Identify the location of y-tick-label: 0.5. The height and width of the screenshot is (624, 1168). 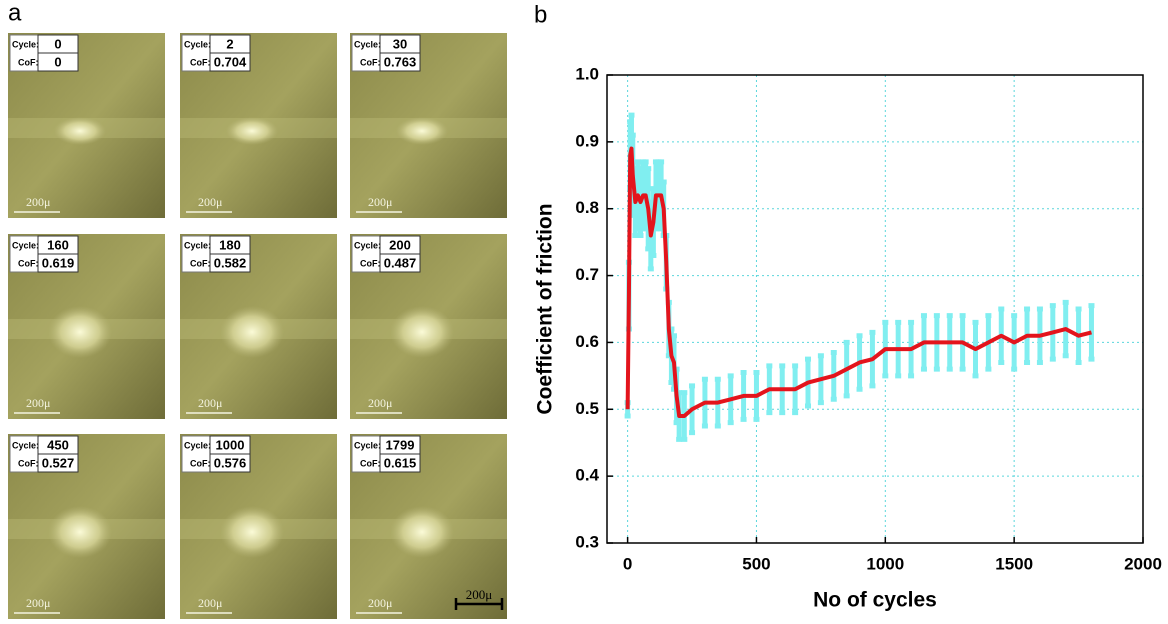
(587, 408).